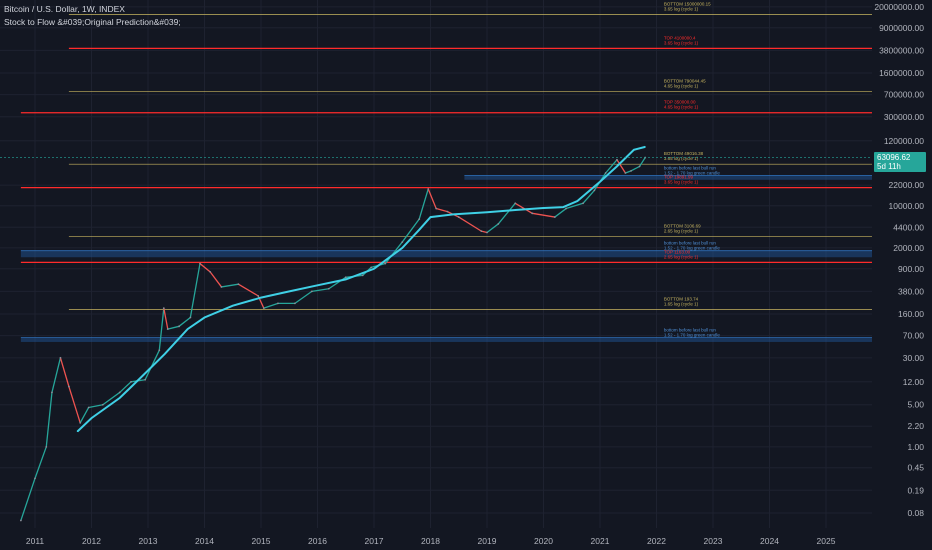 The width and height of the screenshot is (932, 550). What do you see at coordinates (261, 541) in the screenshot?
I see `x-tick-label: 2015` at bounding box center [261, 541].